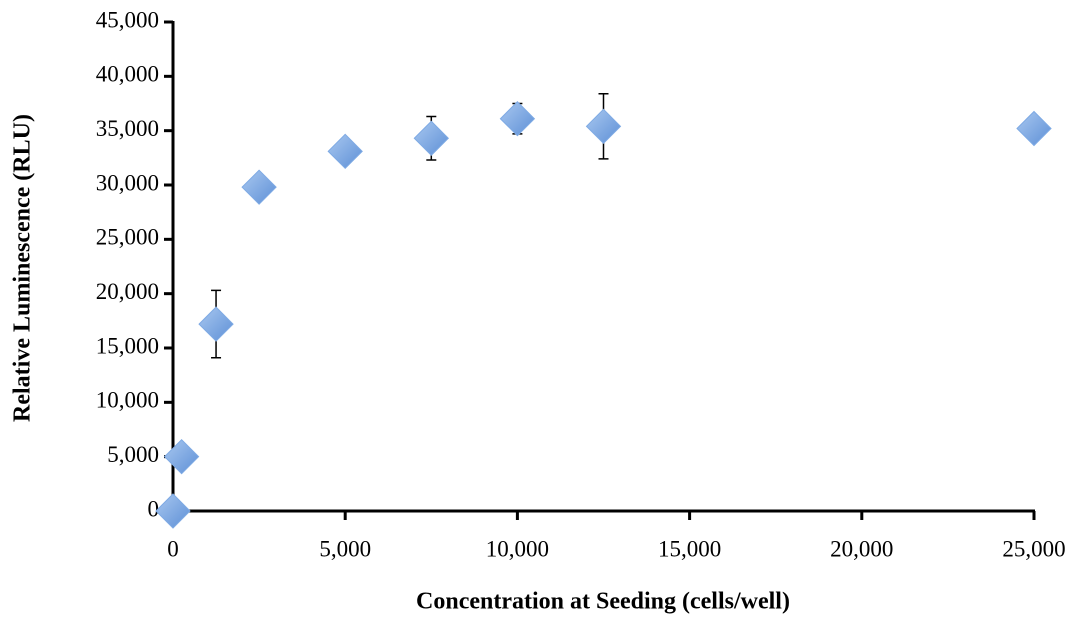  I want to click on x-axis-title: Concentration at Seeding (cells/well), so click(603, 602).